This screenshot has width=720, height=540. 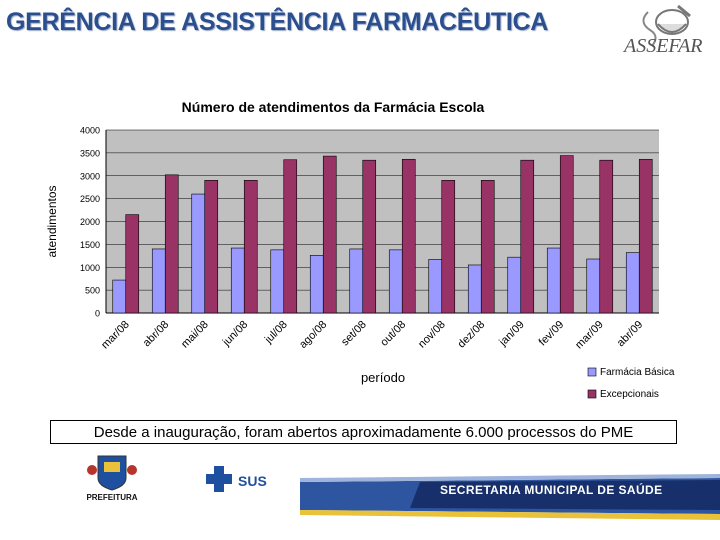 What do you see at coordinates (115, 335) in the screenshot?
I see `x-tick-label: mar/08` at bounding box center [115, 335].